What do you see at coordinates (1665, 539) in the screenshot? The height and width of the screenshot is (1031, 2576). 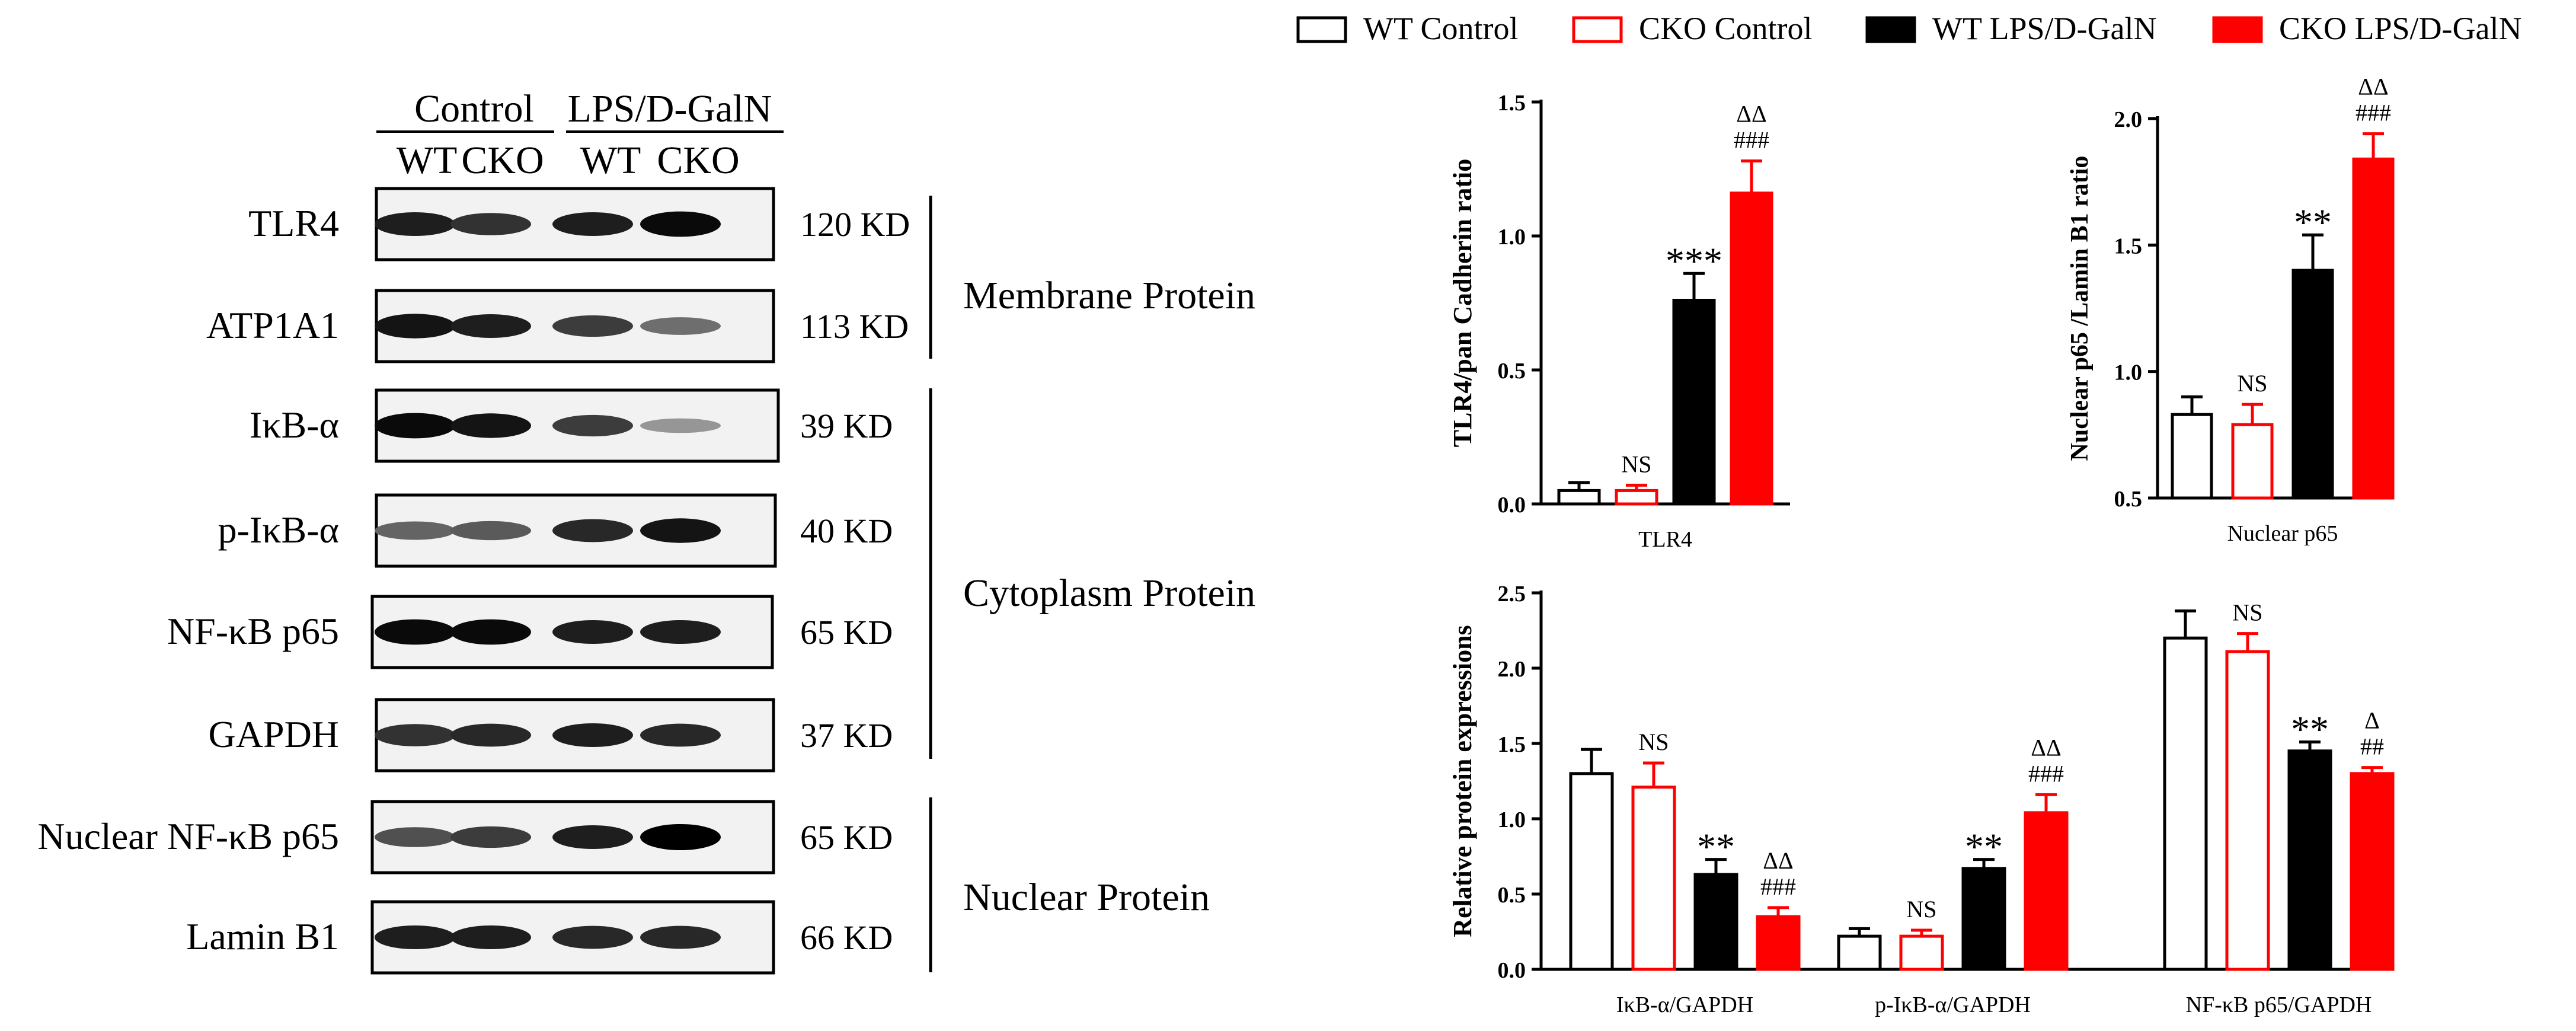 I see `x-category-label: TLR4` at bounding box center [1665, 539].